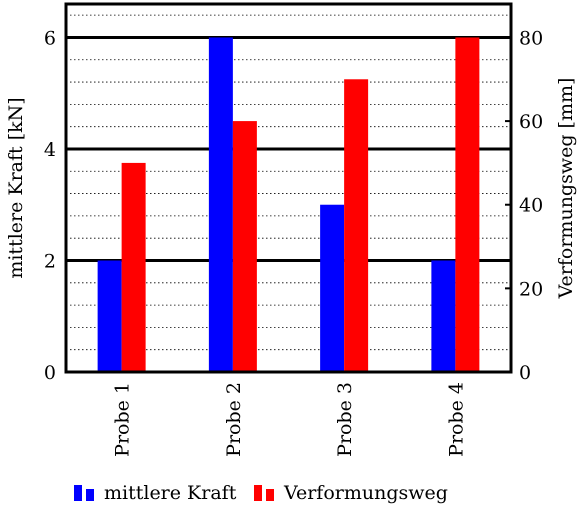 This screenshot has height=528, width=586. What do you see at coordinates (456, 419) in the screenshot?
I see `x-tick-label: Probe 4` at bounding box center [456, 419].